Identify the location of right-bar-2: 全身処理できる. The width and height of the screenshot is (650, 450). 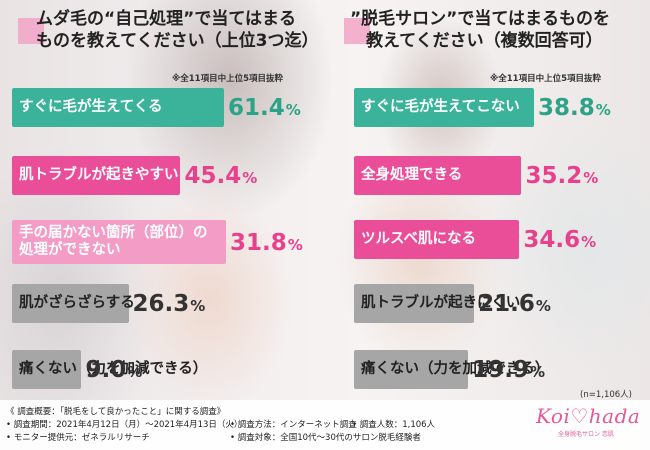
(438, 175).